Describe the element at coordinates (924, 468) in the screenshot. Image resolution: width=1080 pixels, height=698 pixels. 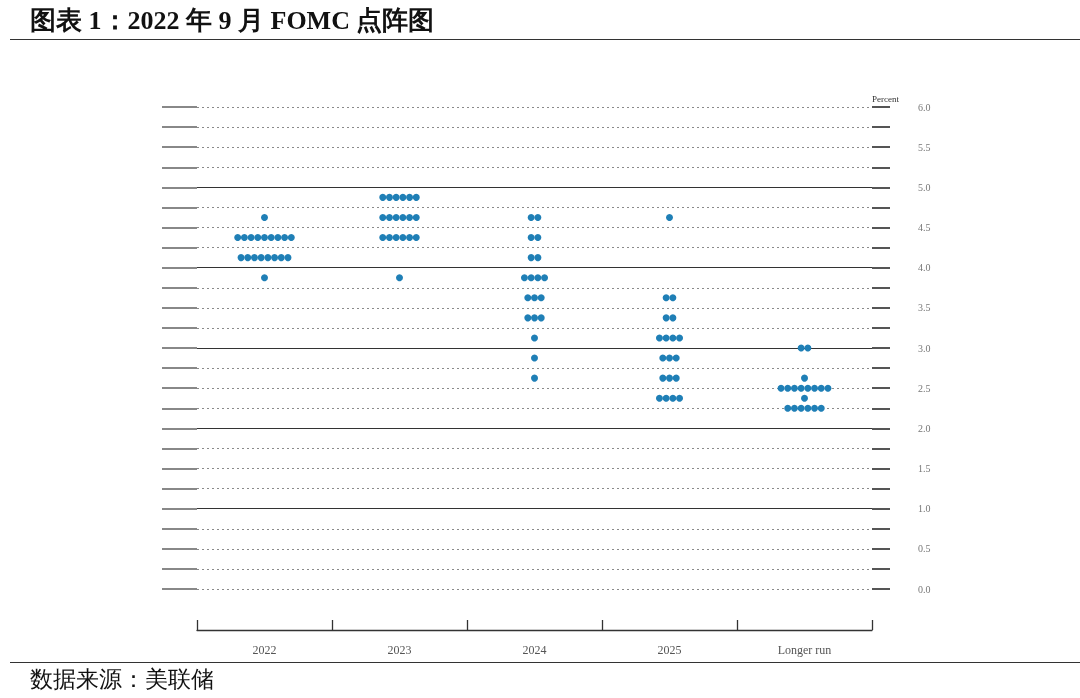
I see `y-tick-label: 1.5` at that location.